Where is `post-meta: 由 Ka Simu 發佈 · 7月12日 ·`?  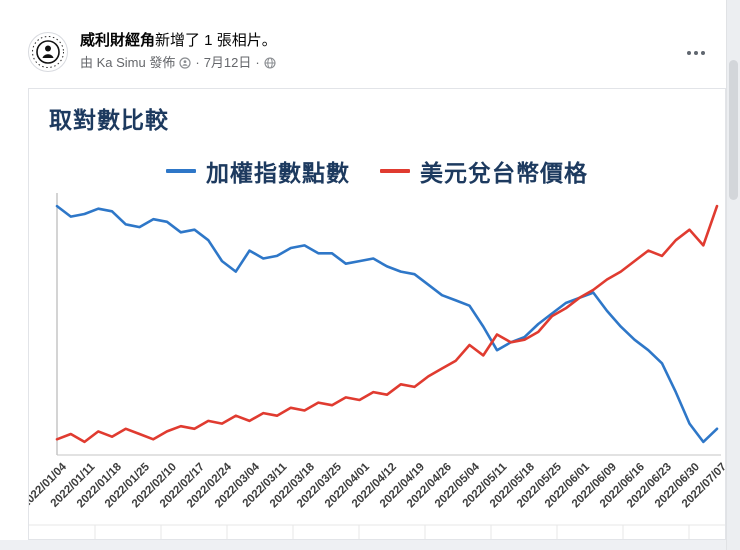
post-meta: 由 Ka Simu 發佈 · 7月12日 · is located at coordinates (376, 62).